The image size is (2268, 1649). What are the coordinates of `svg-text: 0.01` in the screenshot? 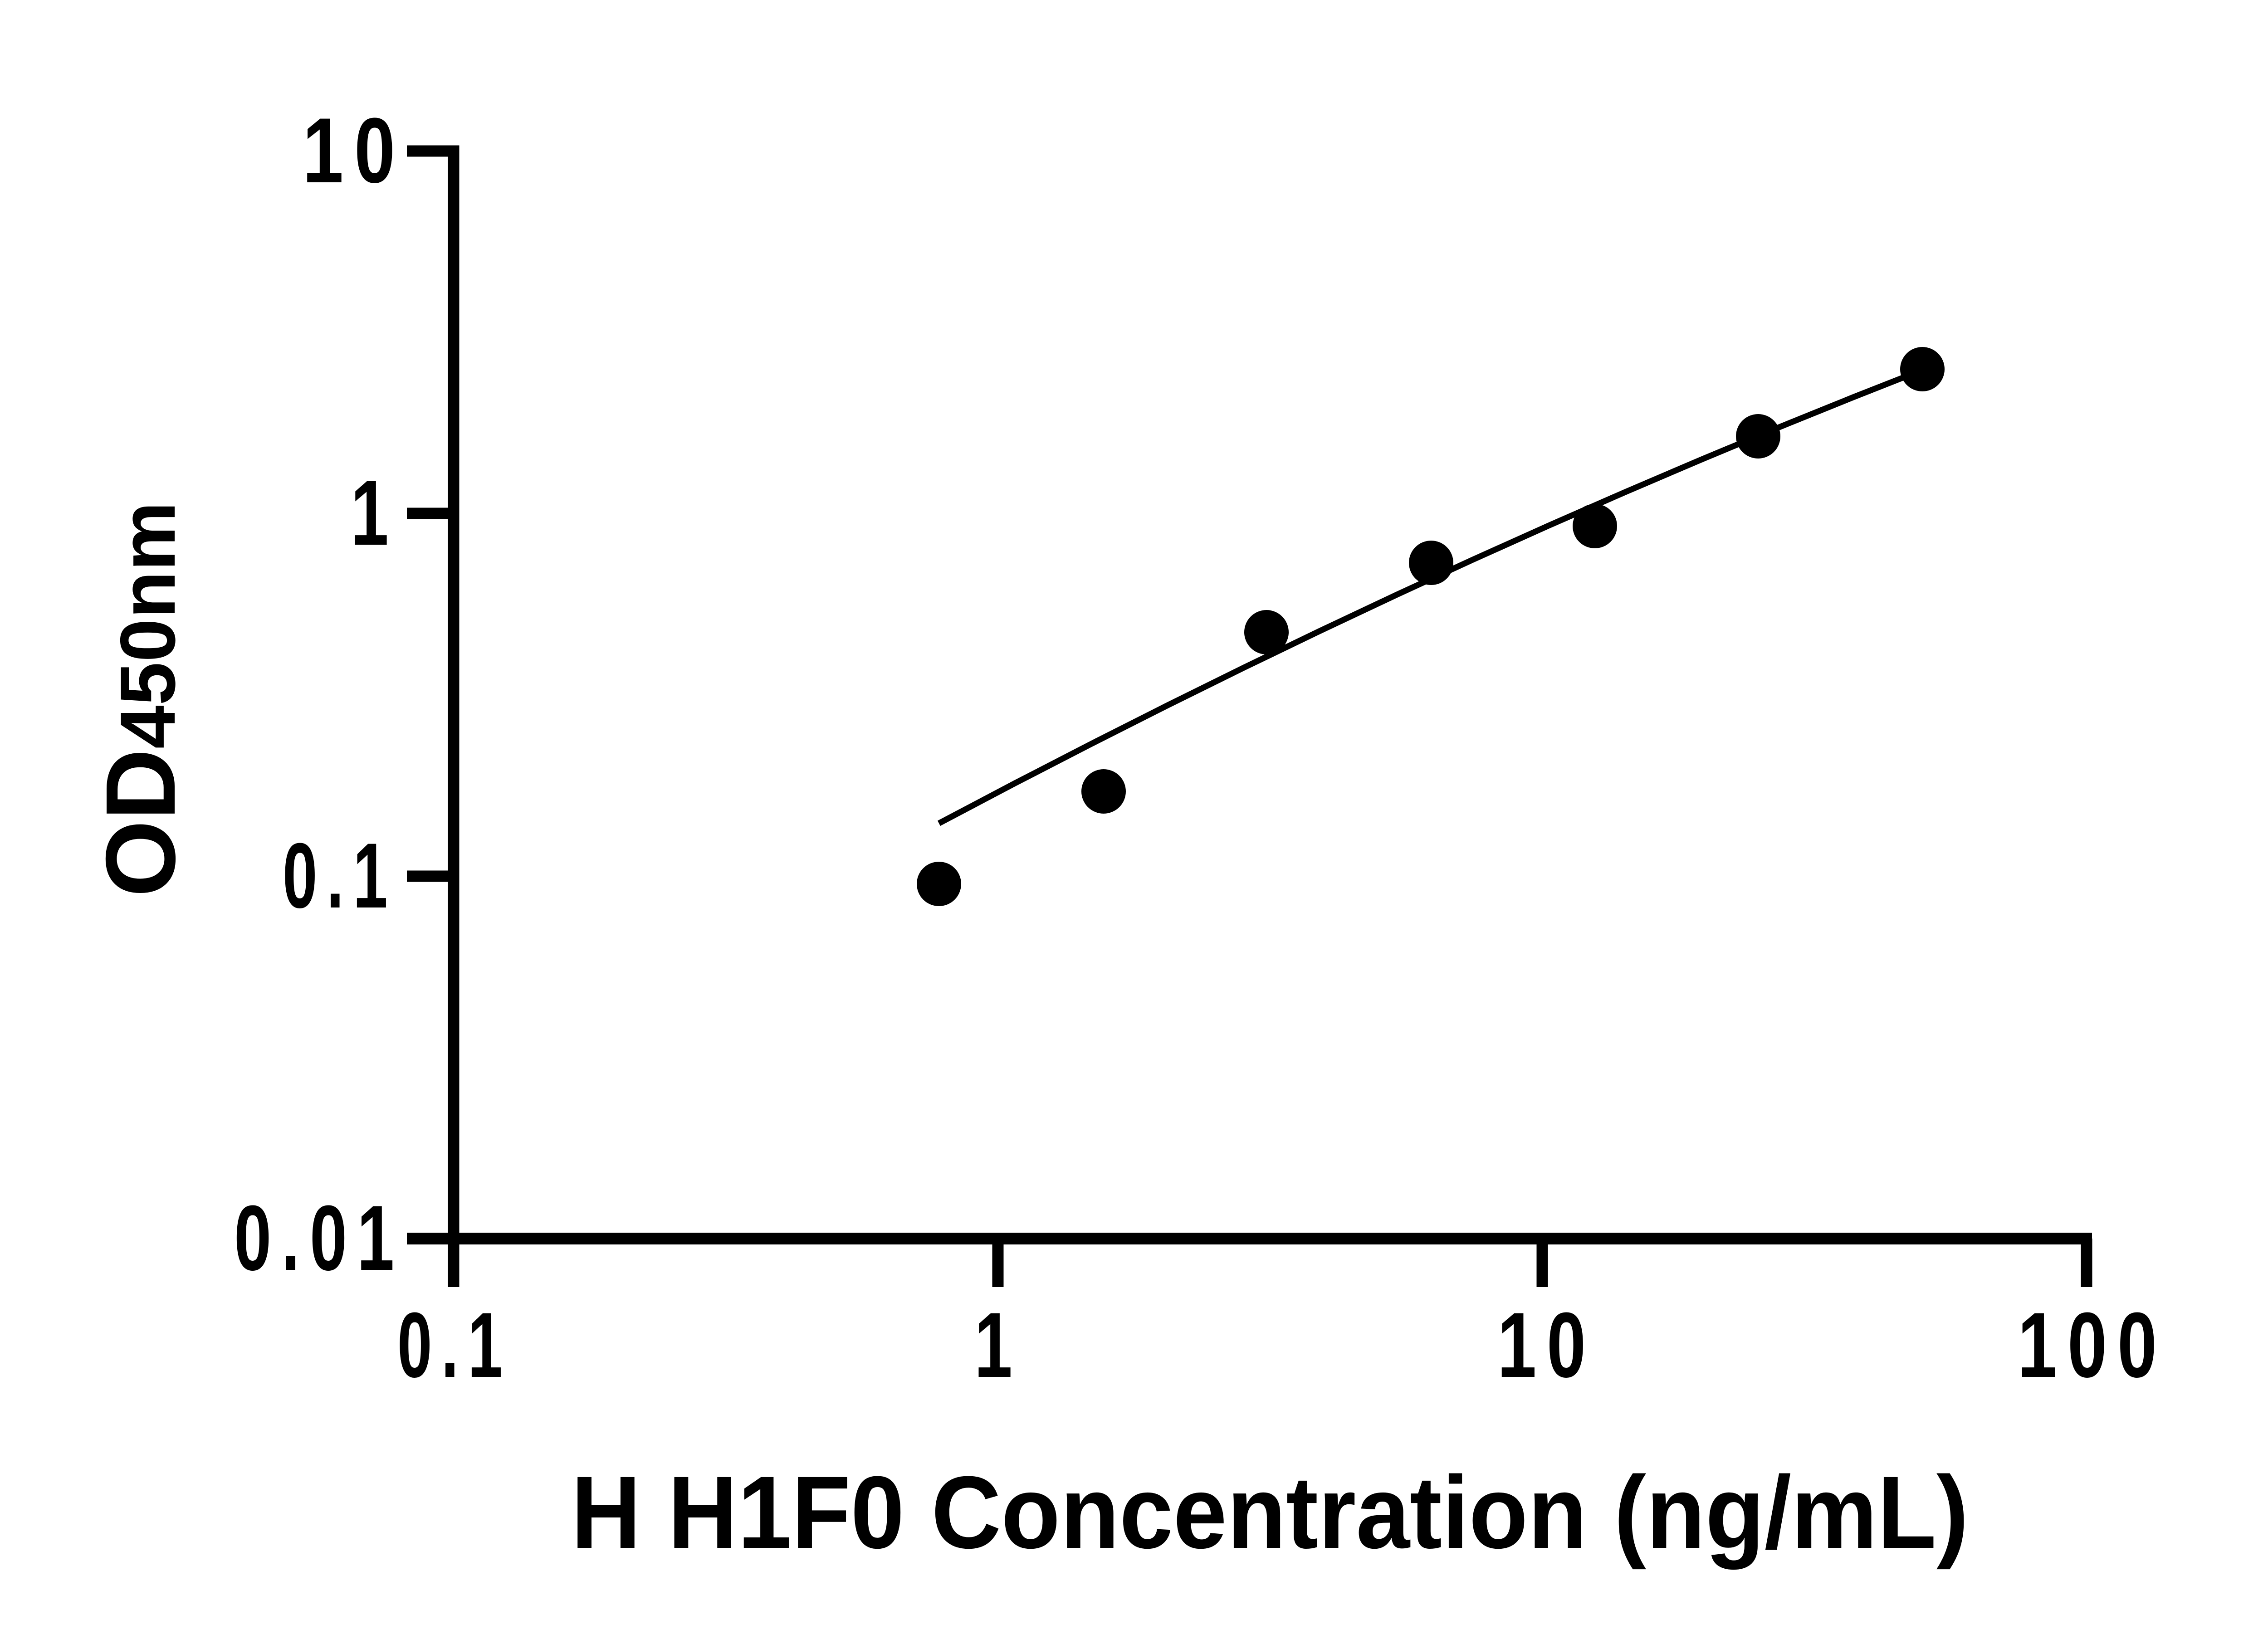 It's located at (319, 1238).